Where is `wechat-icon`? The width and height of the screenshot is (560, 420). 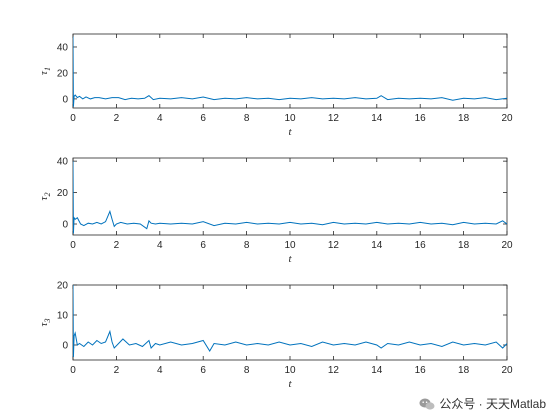 wechat-icon is located at coordinates (427, 404).